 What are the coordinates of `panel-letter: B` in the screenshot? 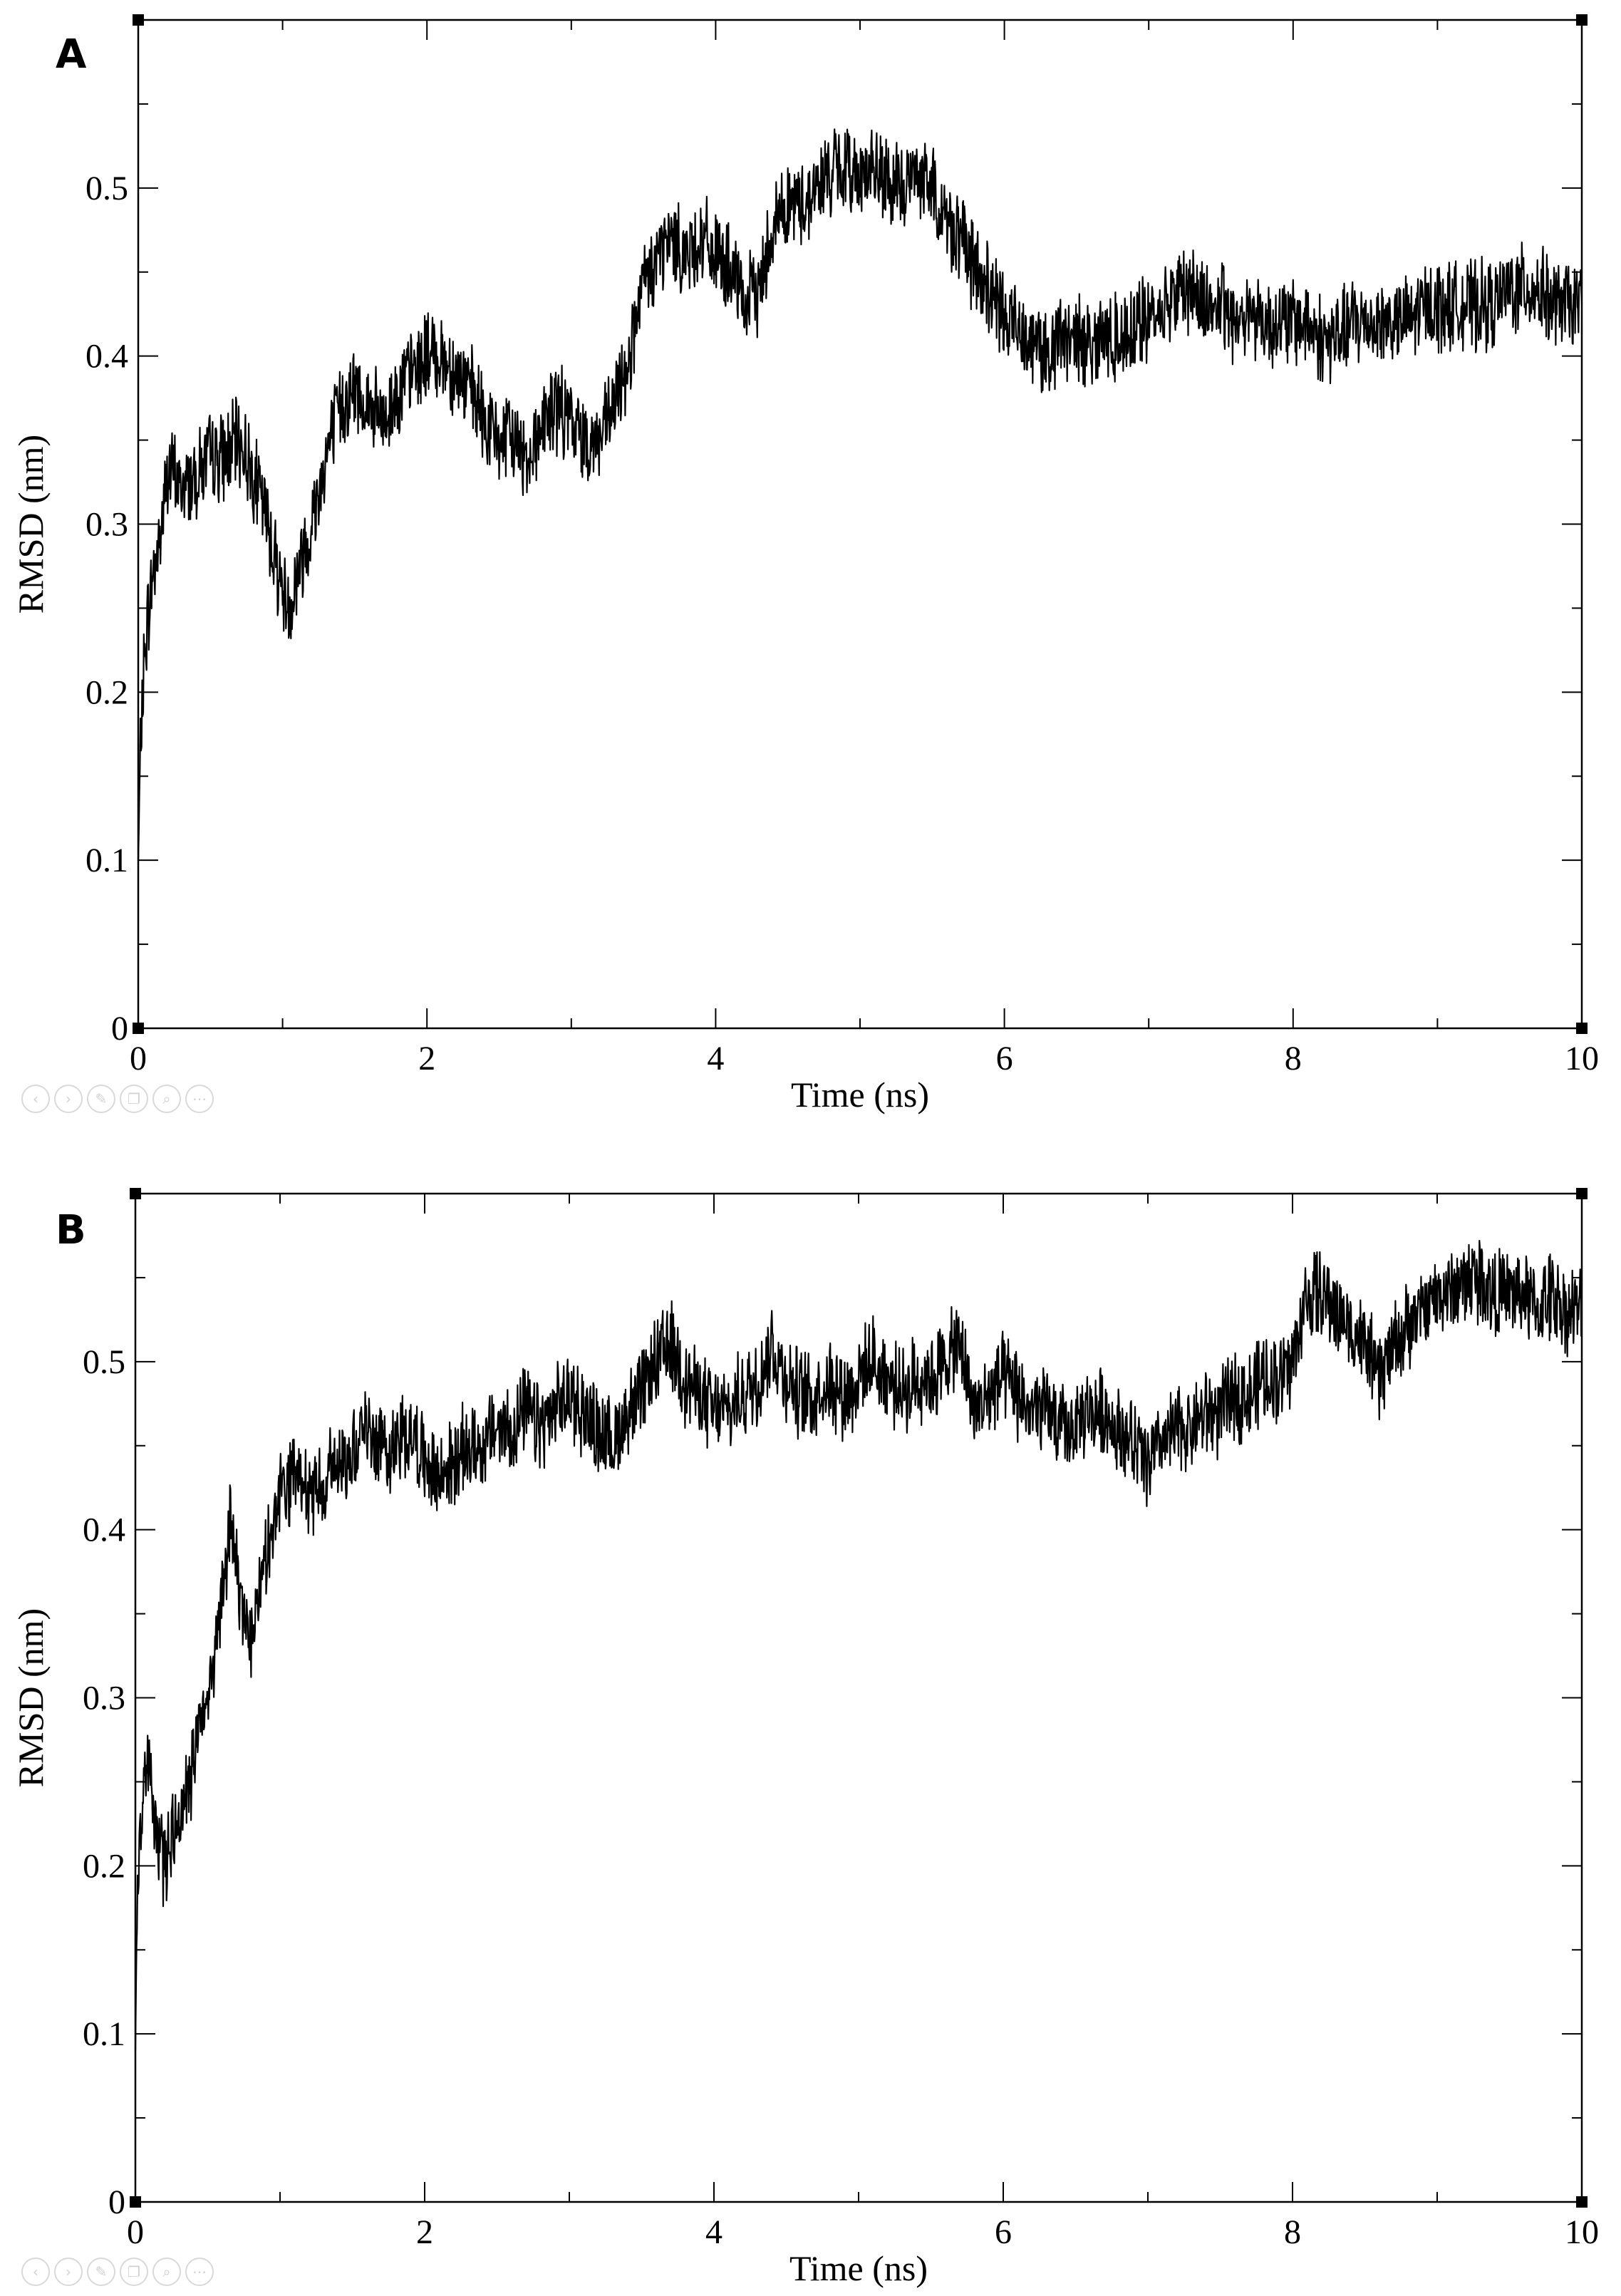 It's located at (71, 1230).